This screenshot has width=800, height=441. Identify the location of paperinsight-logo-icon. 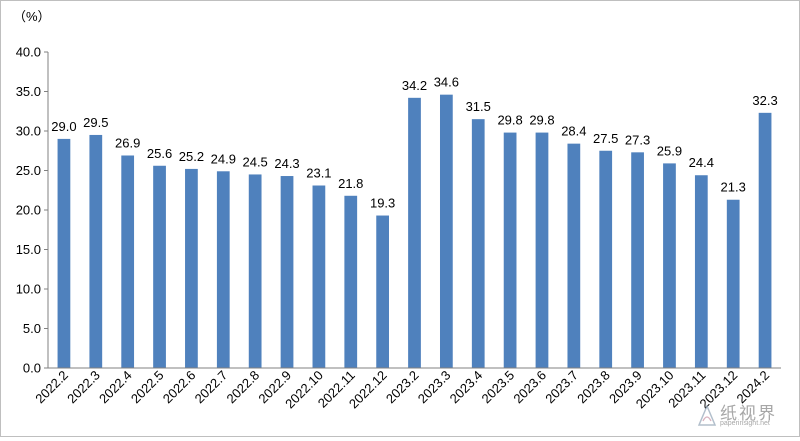
(707, 415).